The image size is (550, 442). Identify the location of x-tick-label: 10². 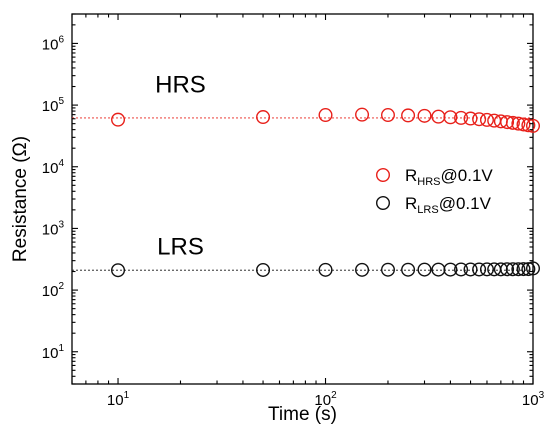
(325, 399).